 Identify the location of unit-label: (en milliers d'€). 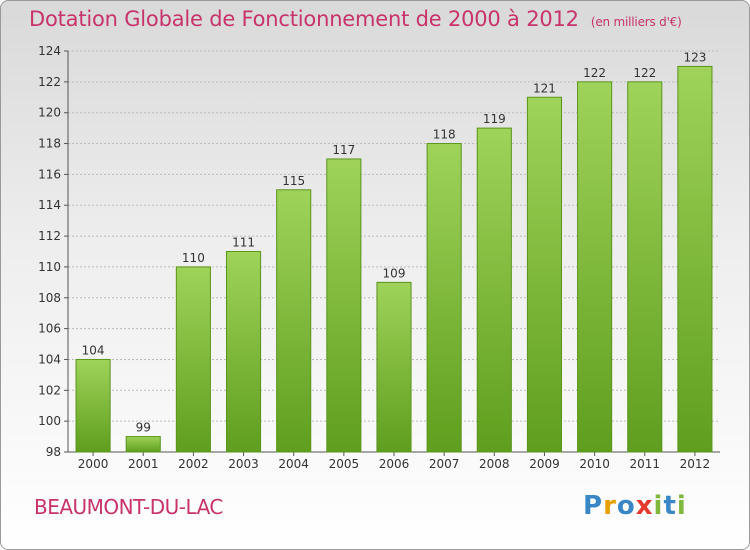
(636, 22).